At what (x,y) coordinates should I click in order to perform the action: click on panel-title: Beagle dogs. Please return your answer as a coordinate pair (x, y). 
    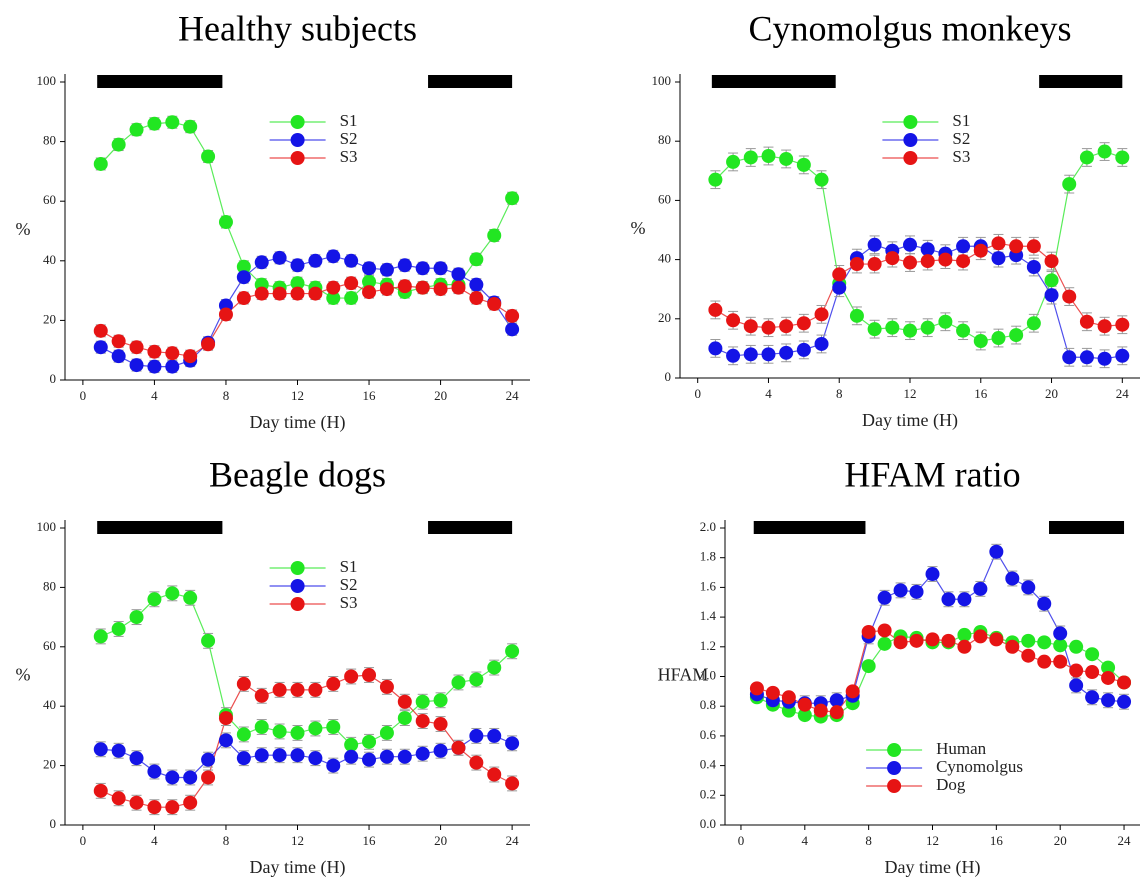
    Looking at the image, I should click on (297, 474).